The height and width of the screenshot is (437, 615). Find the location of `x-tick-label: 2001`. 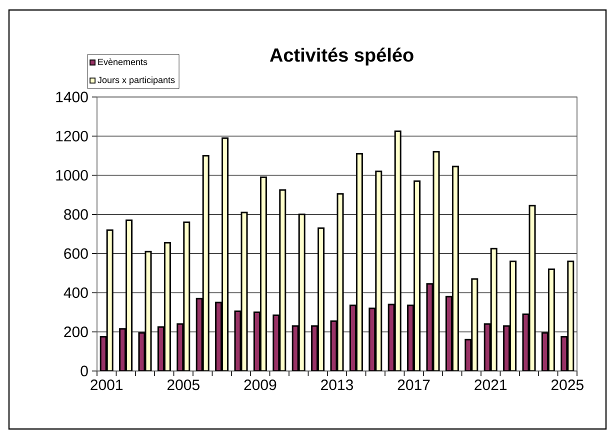

x-tick-label: 2001 is located at coordinates (106, 385).